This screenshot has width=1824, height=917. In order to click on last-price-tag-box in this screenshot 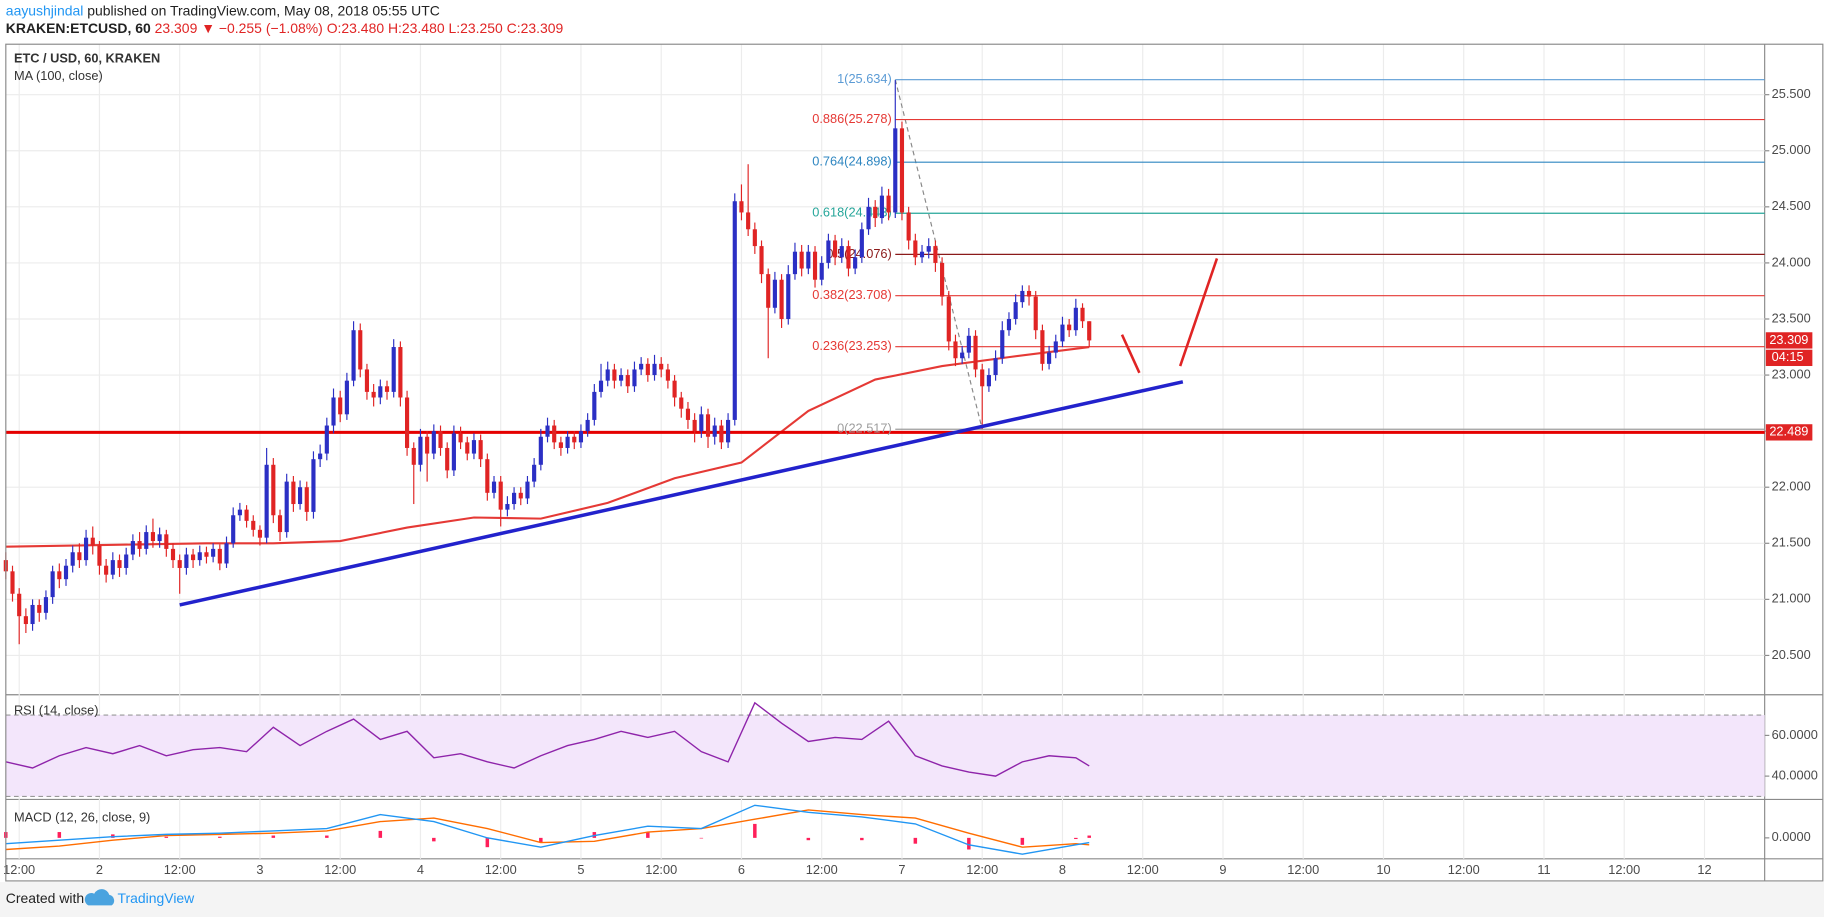, I will do `click(1789, 340)`.